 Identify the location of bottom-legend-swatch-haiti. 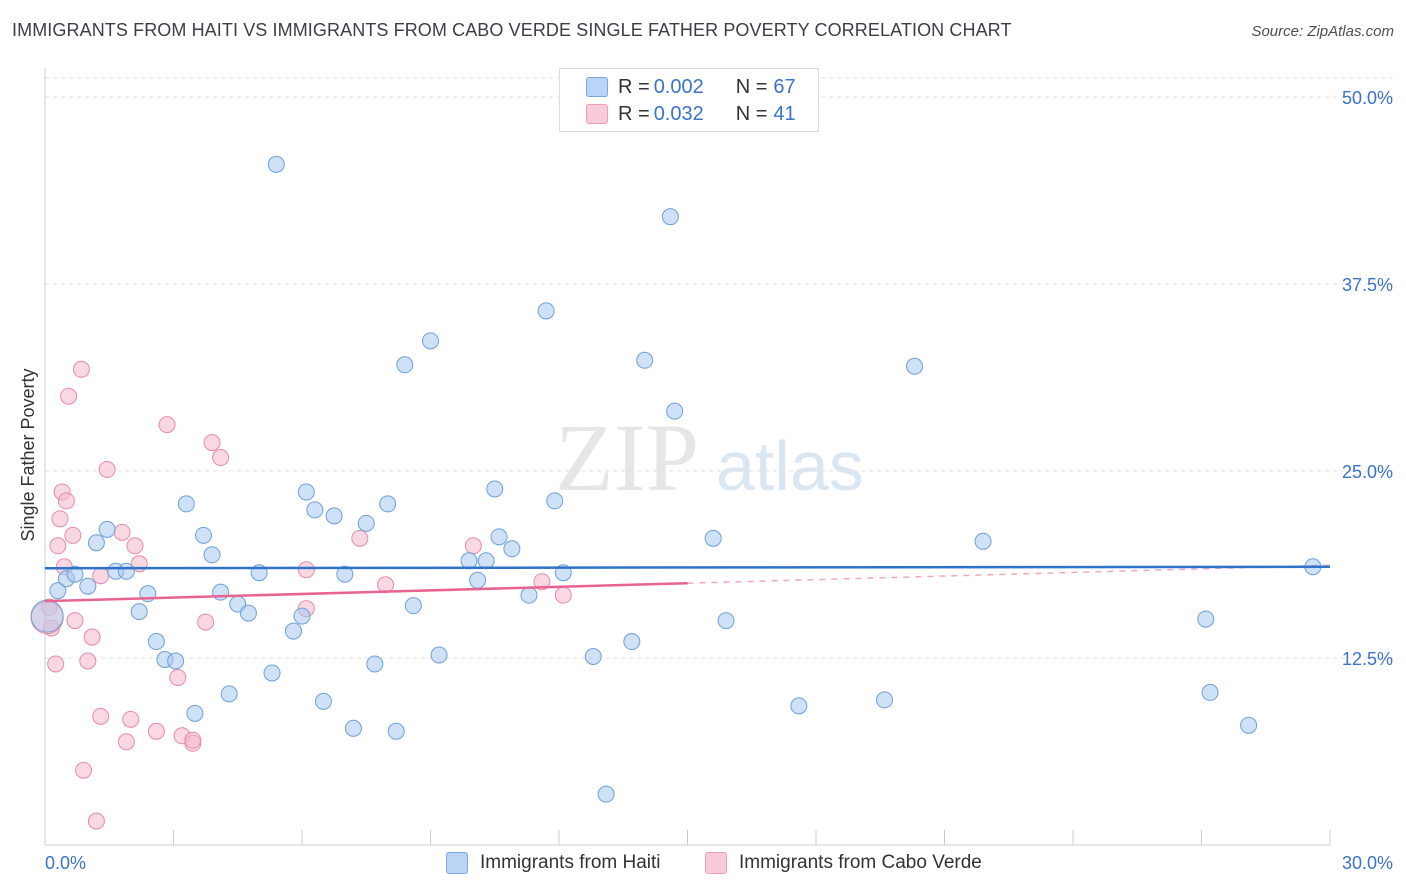
(457, 863).